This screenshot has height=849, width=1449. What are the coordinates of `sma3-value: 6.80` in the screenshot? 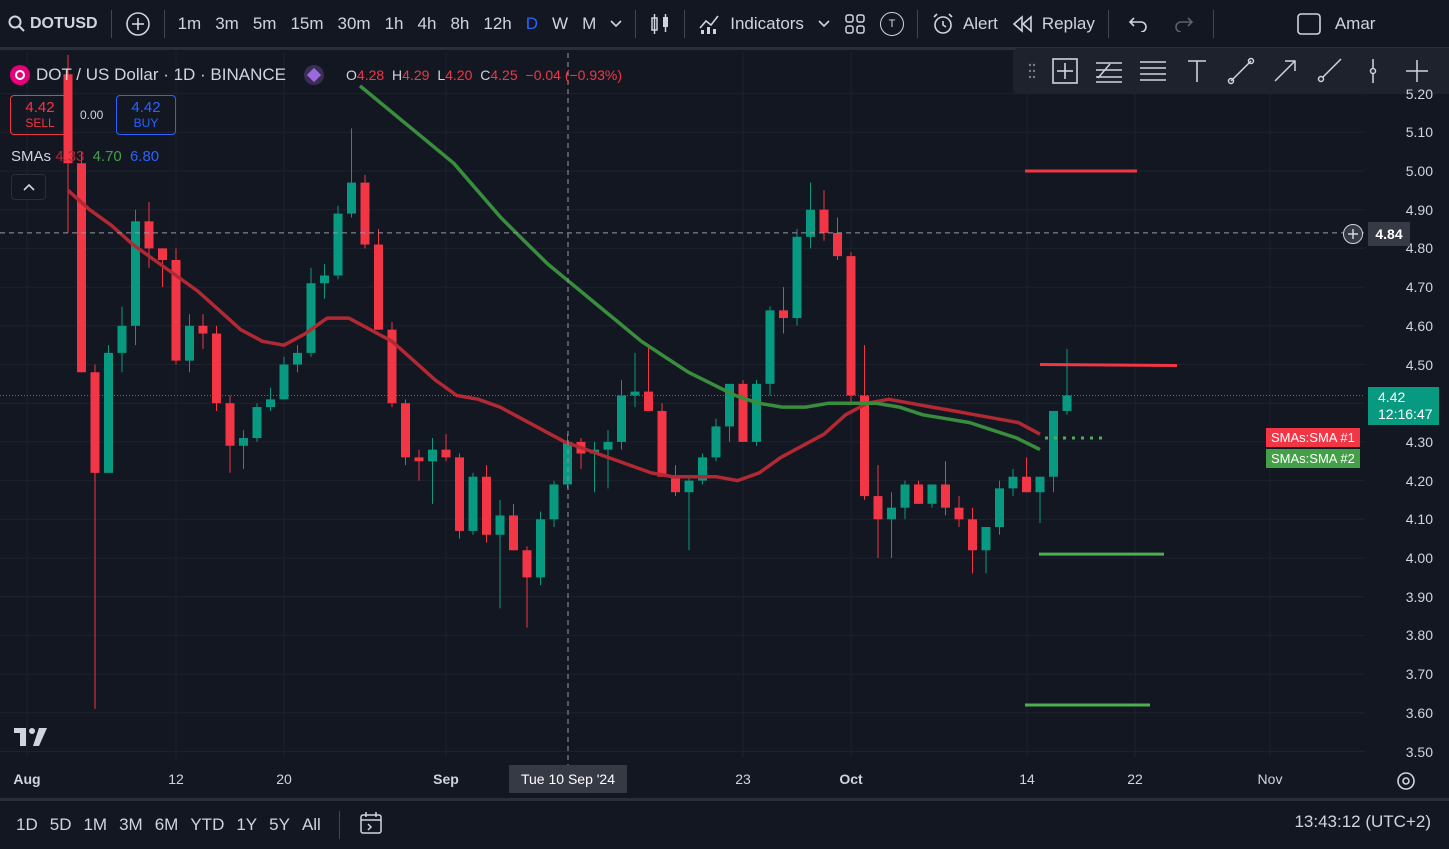 It's located at (144, 156).